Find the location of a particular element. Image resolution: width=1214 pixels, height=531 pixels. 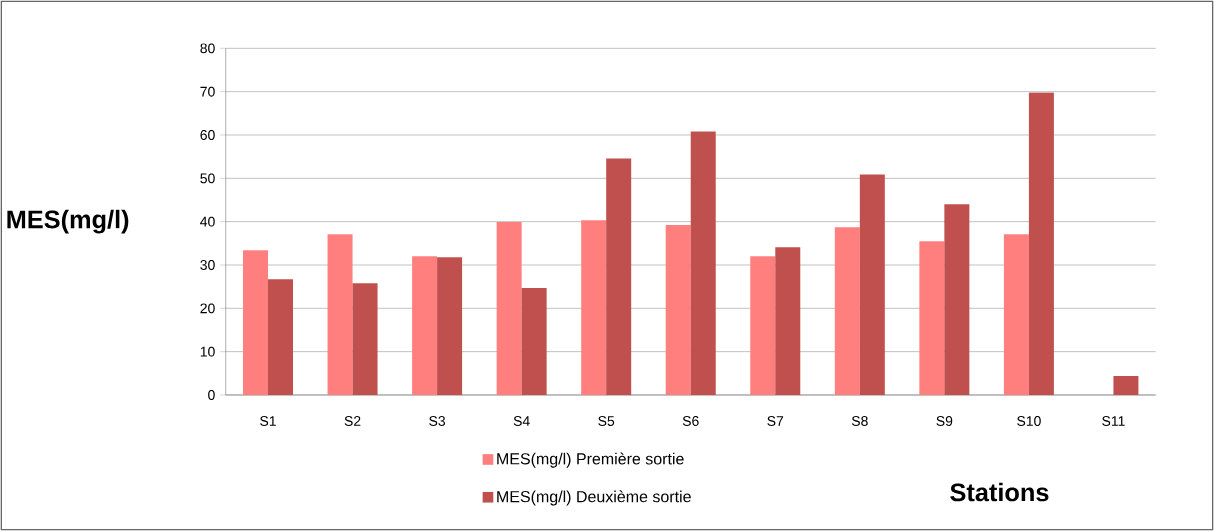

x-tick-label: S2 is located at coordinates (352, 421).